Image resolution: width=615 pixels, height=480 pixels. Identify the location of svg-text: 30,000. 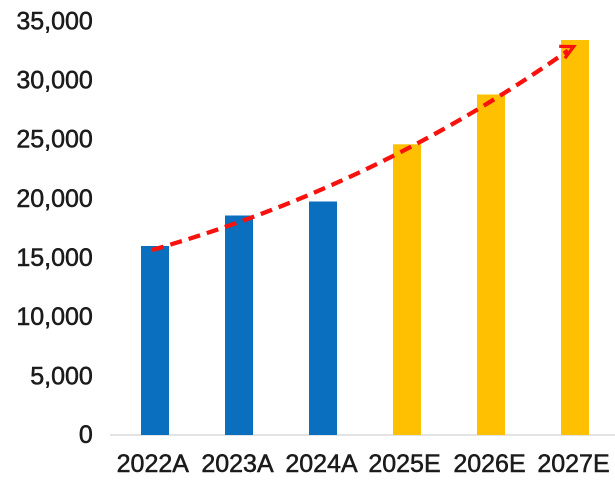
(54, 81).